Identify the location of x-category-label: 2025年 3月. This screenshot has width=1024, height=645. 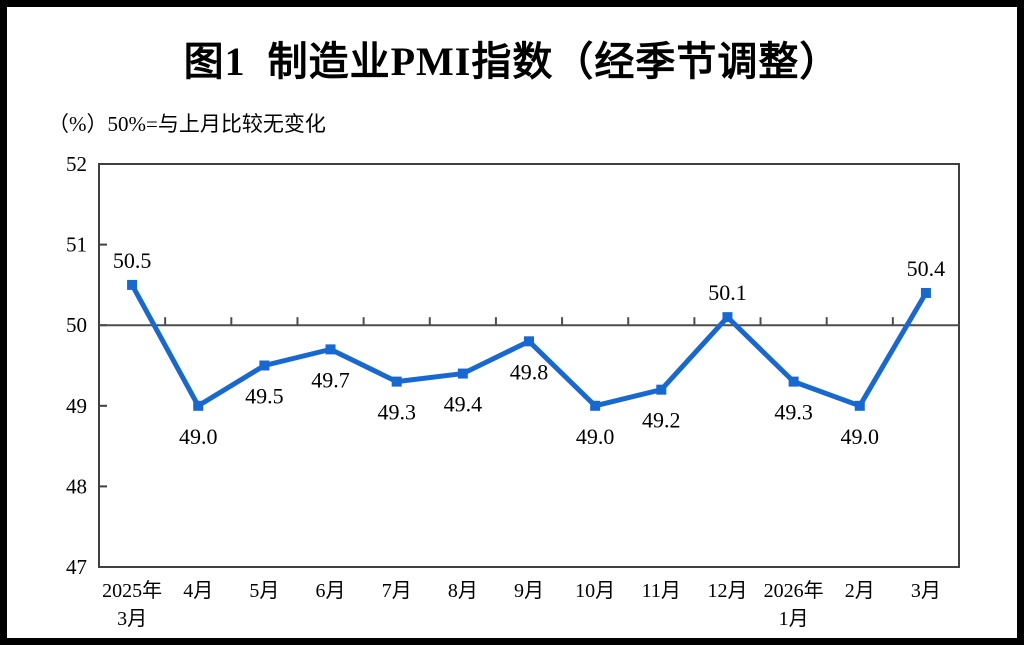
(132, 604).